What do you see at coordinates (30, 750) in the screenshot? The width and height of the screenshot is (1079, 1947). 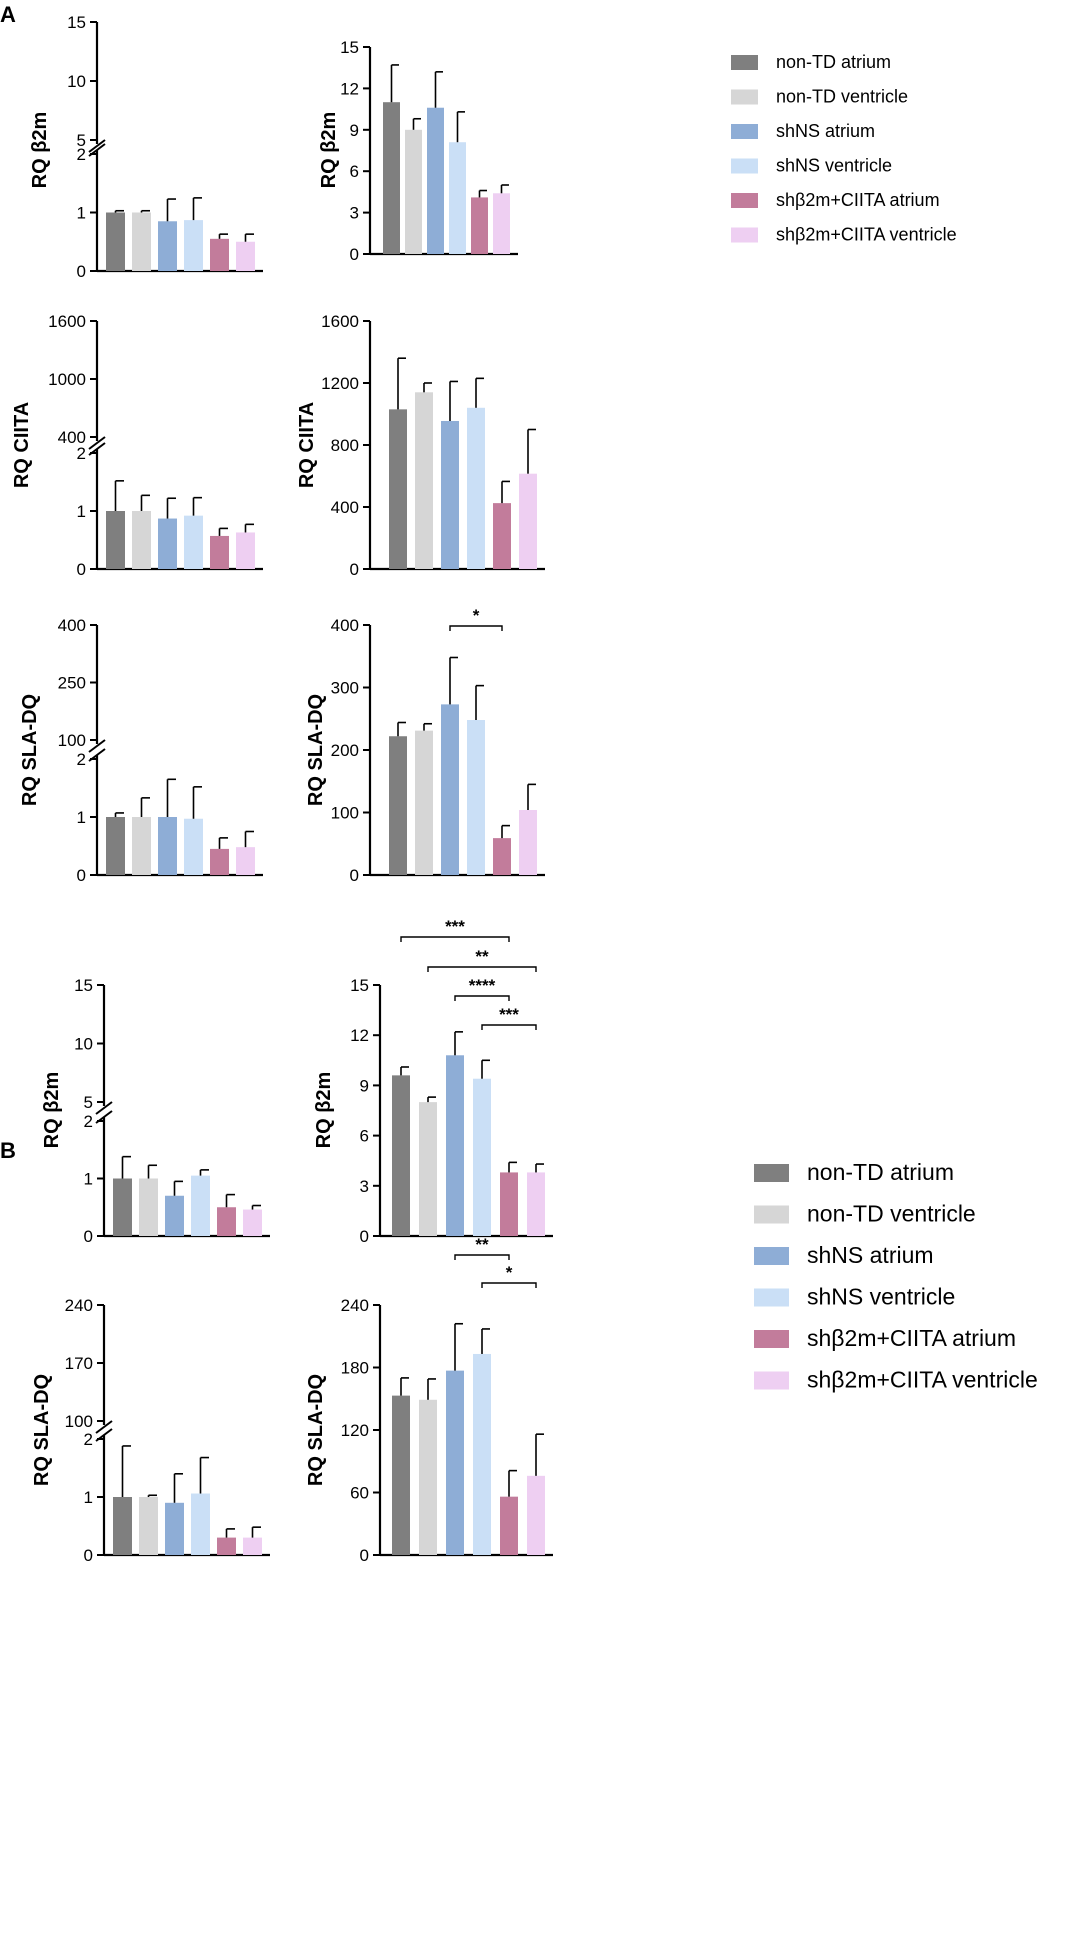 I see `chart5-y-axis-label: RQ SLA-DQ` at bounding box center [30, 750].